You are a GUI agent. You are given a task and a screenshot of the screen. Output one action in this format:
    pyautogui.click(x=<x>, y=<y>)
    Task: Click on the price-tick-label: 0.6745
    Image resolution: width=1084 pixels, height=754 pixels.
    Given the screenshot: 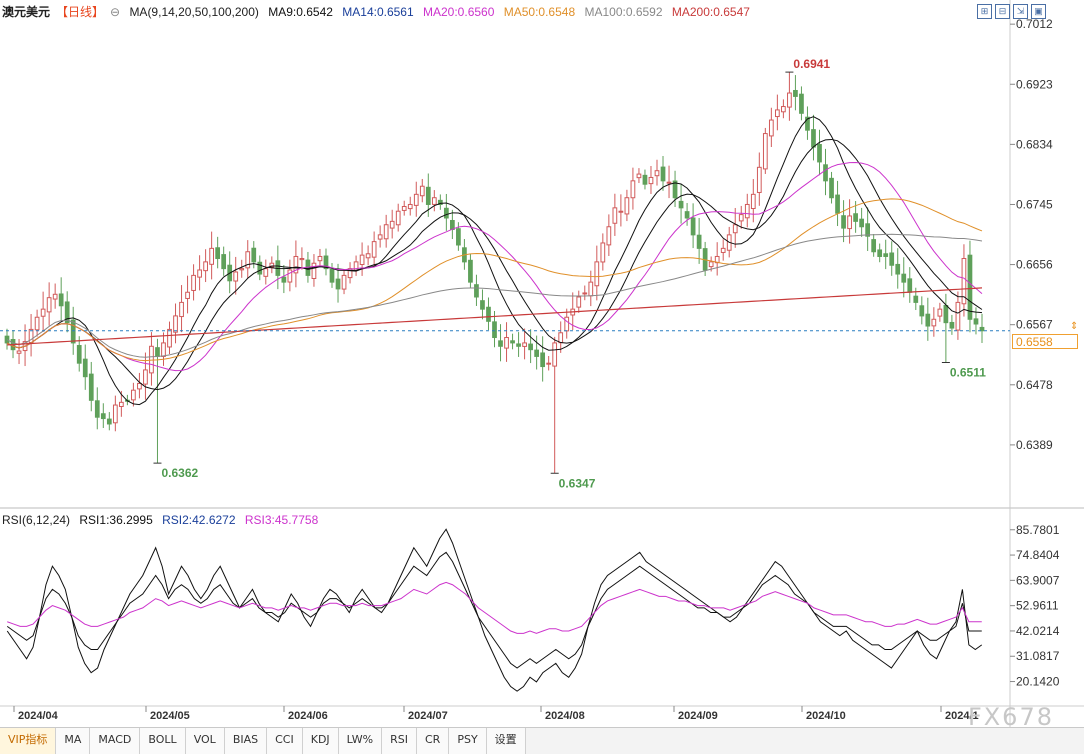 What is the action you would take?
    pyautogui.click(x=1034, y=204)
    